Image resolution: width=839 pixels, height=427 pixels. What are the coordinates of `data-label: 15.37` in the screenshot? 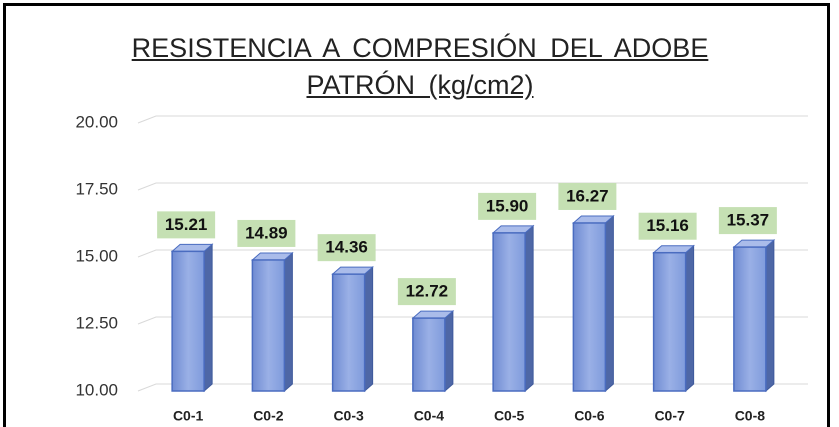 It's located at (748, 220).